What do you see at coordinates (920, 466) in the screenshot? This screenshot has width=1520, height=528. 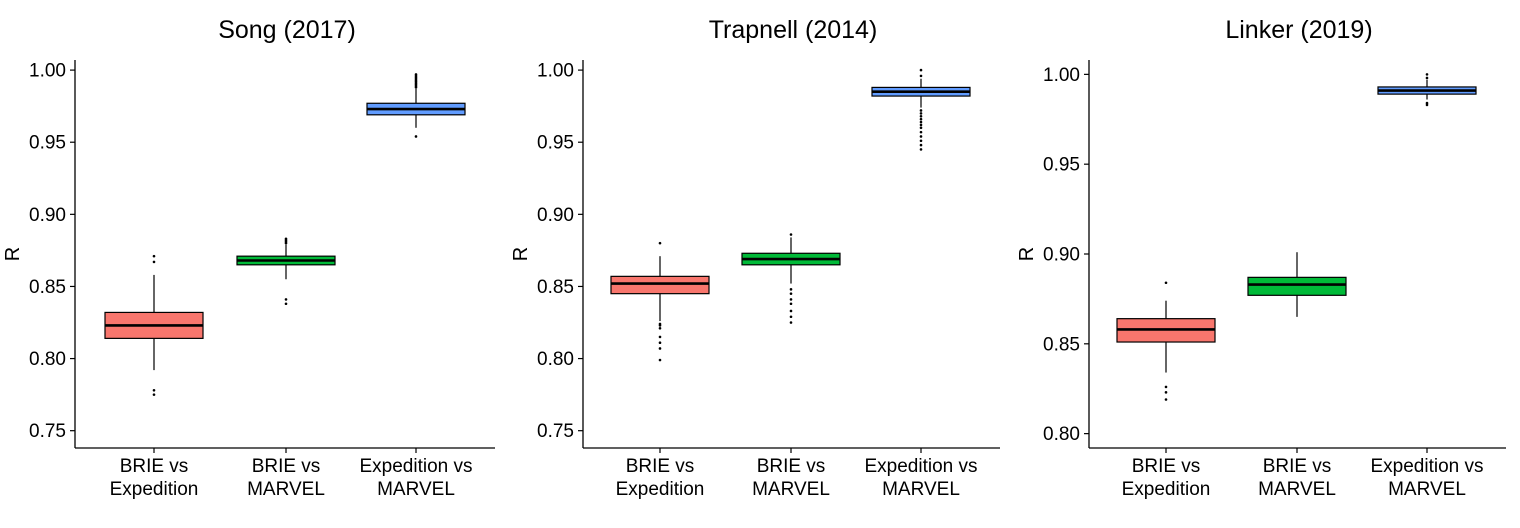 I see `x-tick-label-line: Expedition vs` at bounding box center [920, 466].